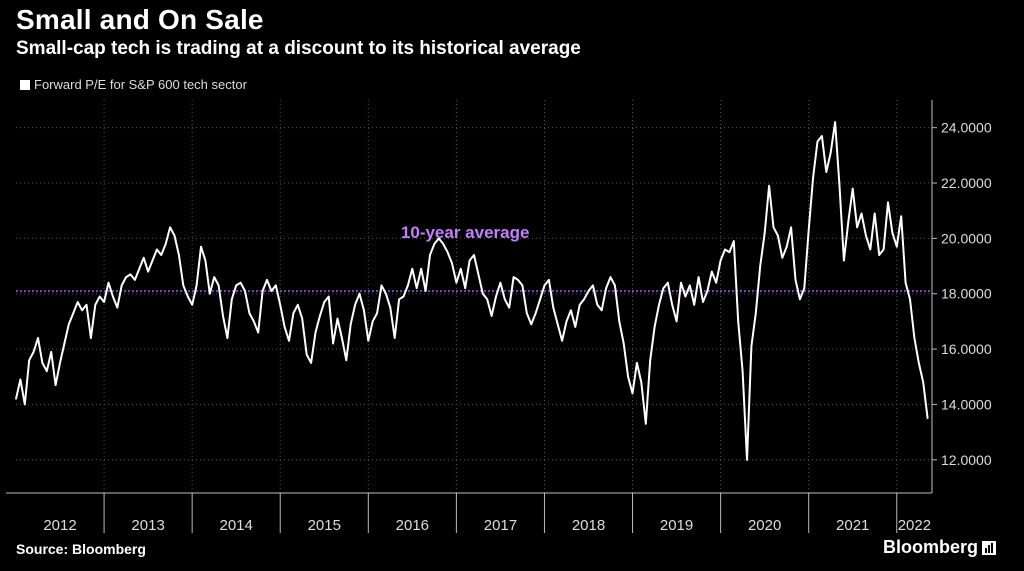  What do you see at coordinates (588, 525) in the screenshot?
I see `x-tick-label: 2018` at bounding box center [588, 525].